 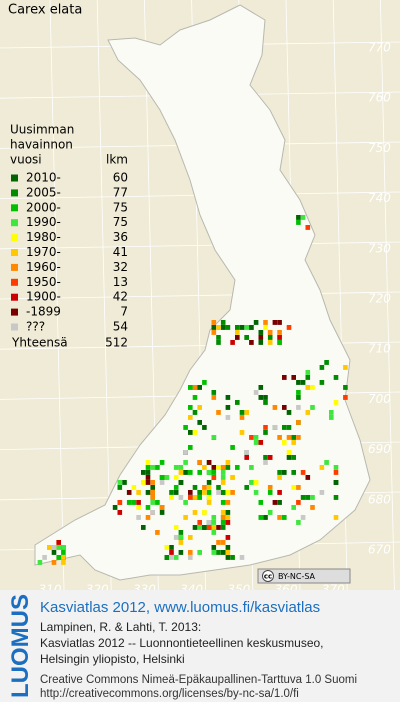 What do you see at coordinates (304, 576) in the screenshot?
I see `badge-frame` at bounding box center [304, 576].